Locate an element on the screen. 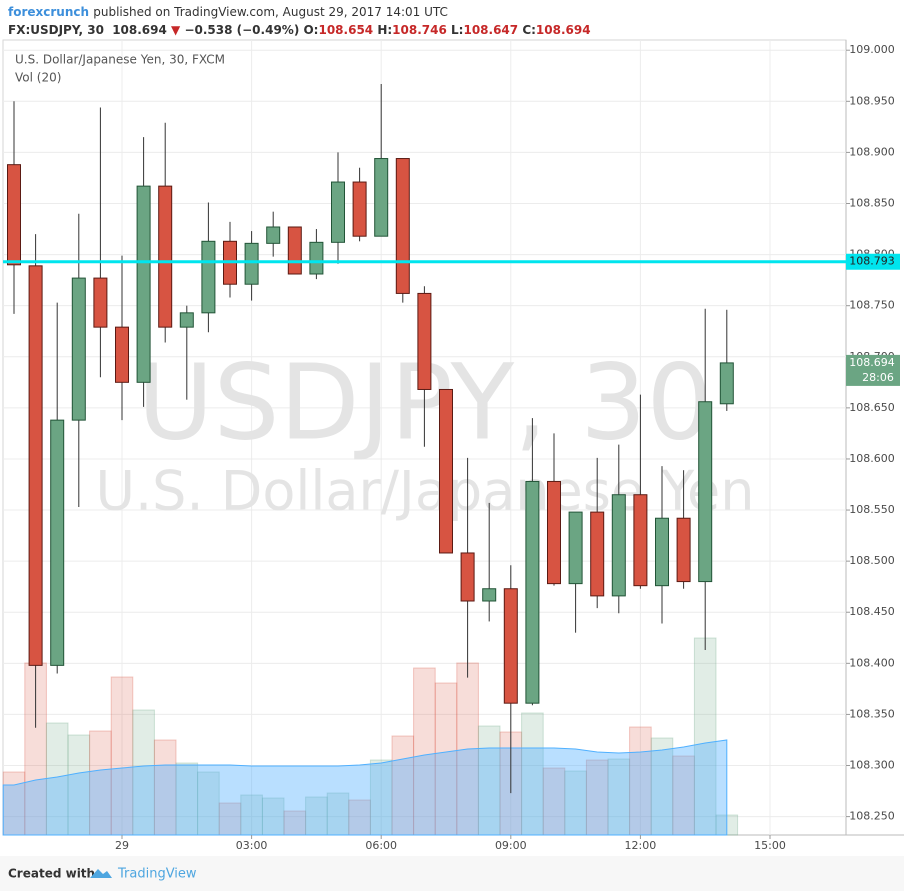 The width and height of the screenshot is (904, 891). y-tick-label: 108.850 is located at coordinates (872, 202).